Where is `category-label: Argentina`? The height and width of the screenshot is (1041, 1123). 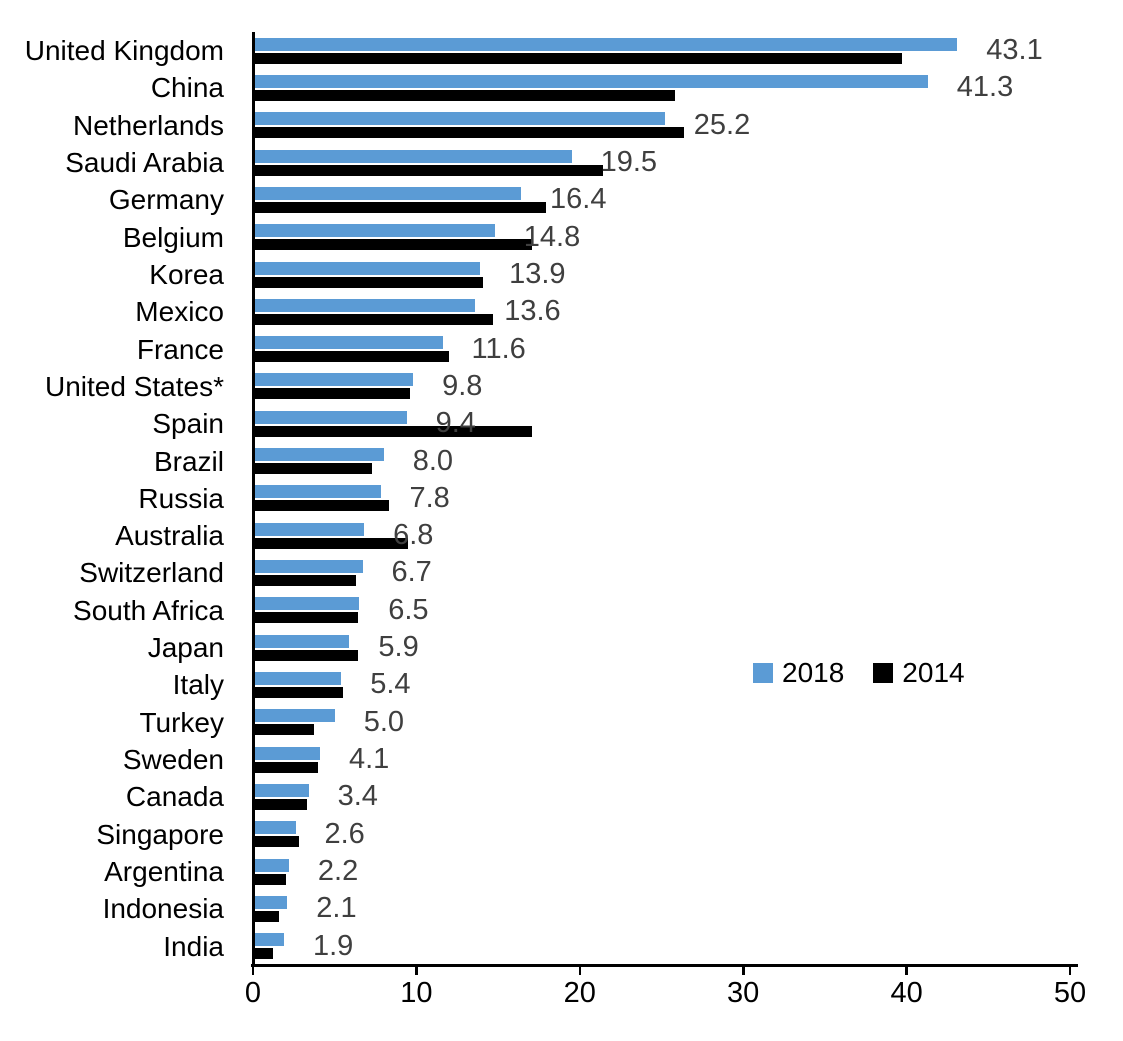
category-label: Argentina is located at coordinates (164, 872).